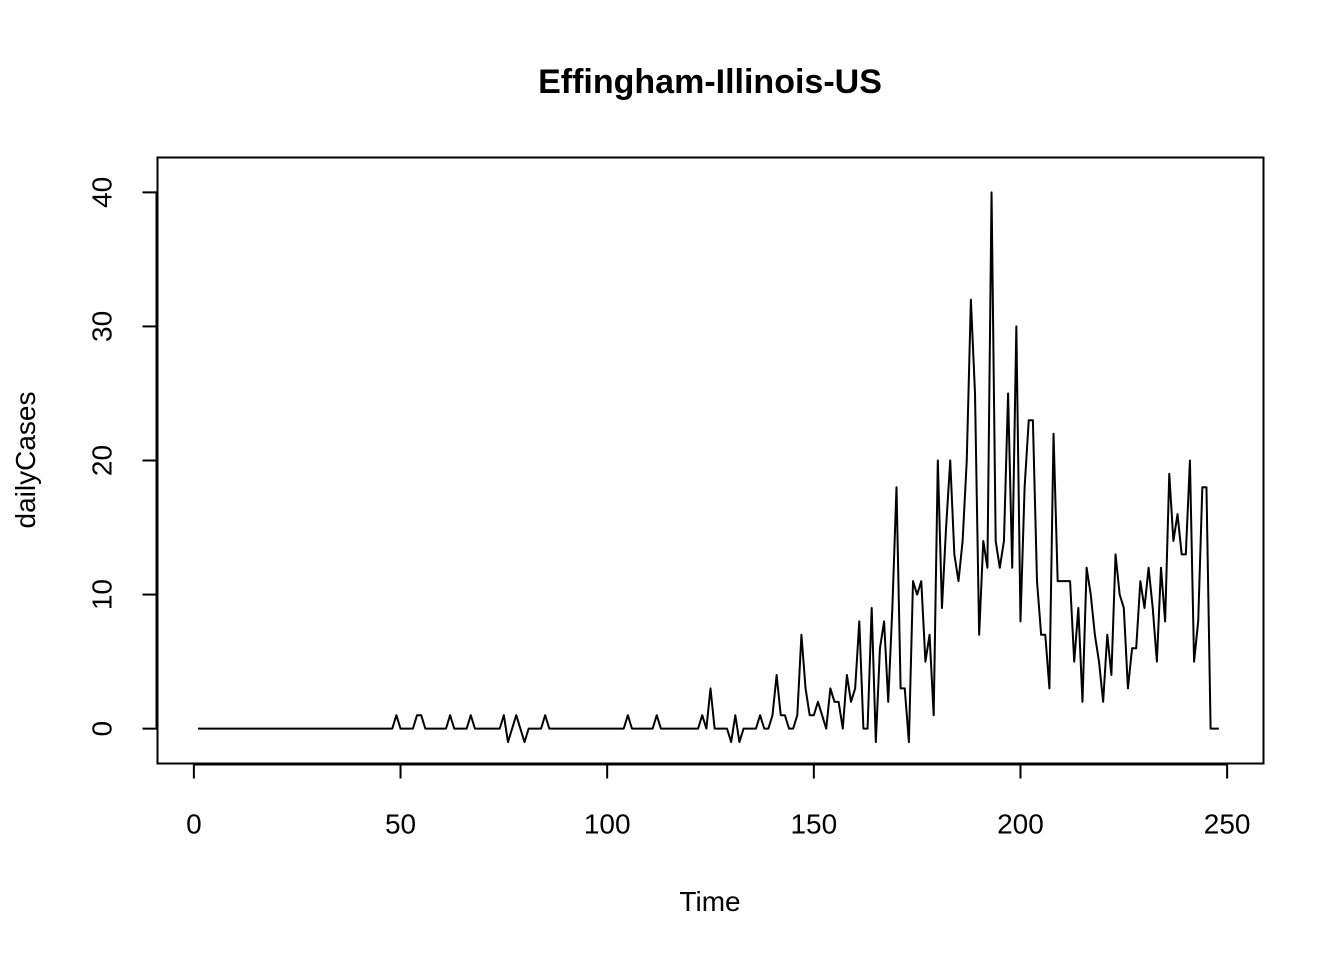  What do you see at coordinates (709, 901) in the screenshot?
I see `x-axis-title: Time` at bounding box center [709, 901].